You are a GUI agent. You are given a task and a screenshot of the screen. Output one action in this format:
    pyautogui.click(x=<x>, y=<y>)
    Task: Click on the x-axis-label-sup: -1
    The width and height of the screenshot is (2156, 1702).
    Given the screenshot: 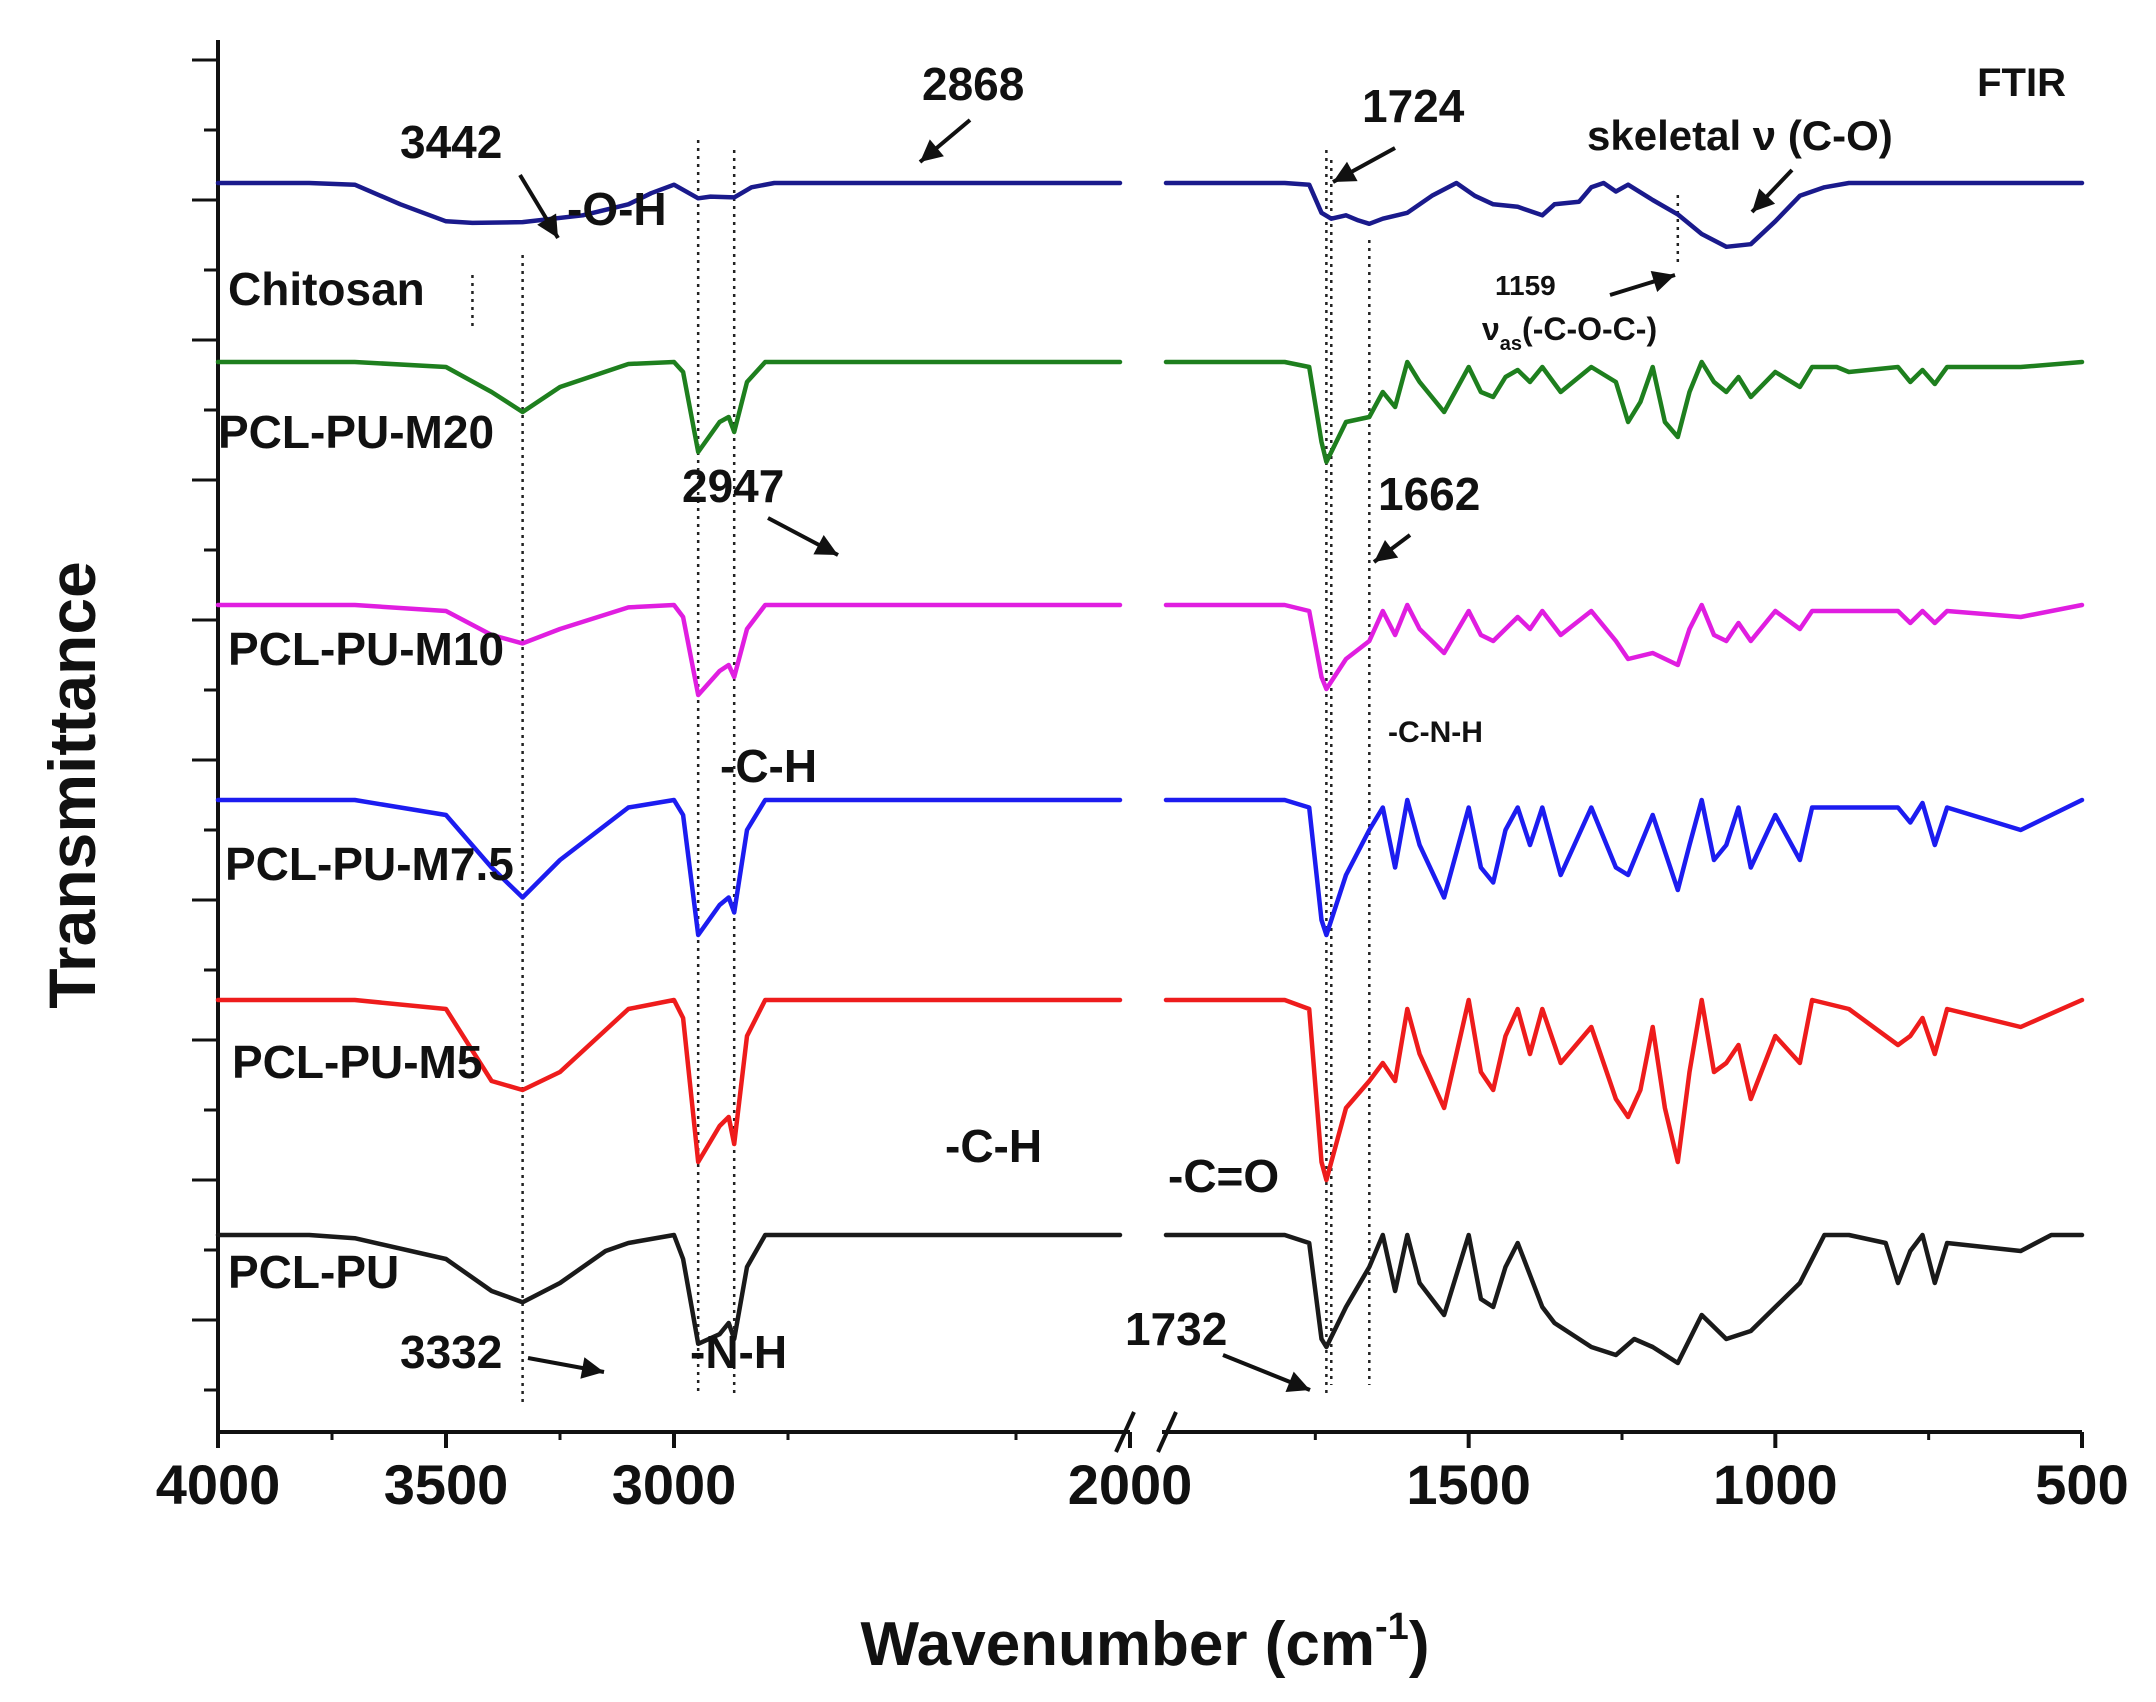 What is the action you would take?
    pyautogui.click(x=1392, y=1627)
    